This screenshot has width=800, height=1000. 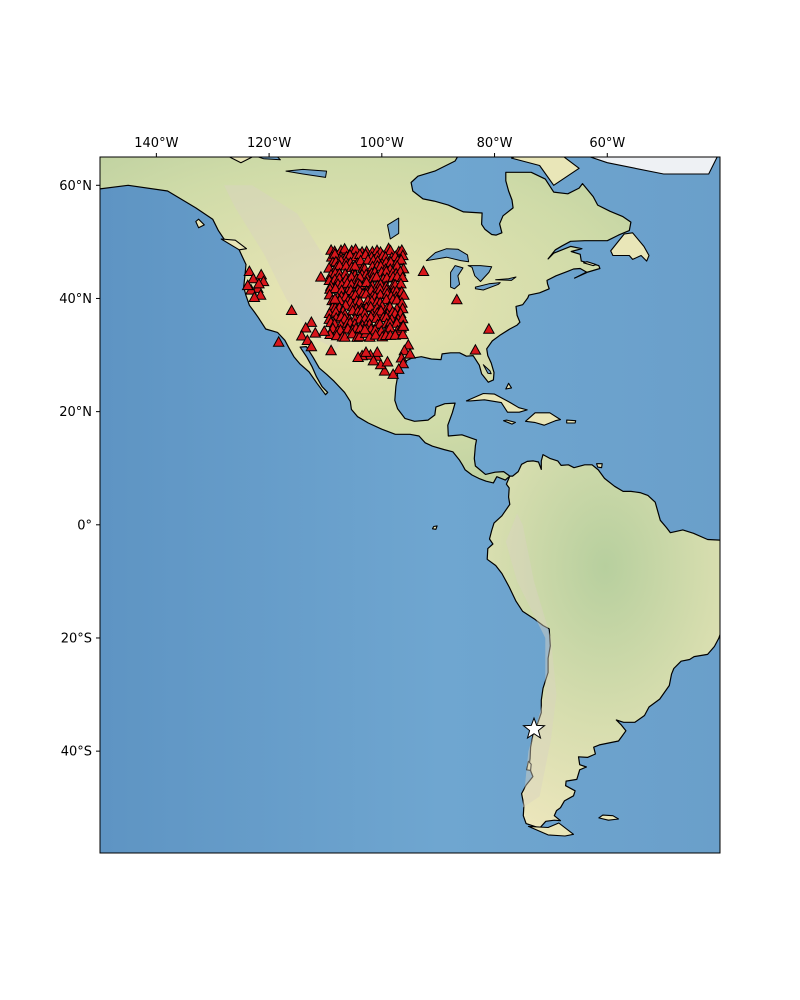 I want to click on greenland-ice, so click(x=653, y=166).